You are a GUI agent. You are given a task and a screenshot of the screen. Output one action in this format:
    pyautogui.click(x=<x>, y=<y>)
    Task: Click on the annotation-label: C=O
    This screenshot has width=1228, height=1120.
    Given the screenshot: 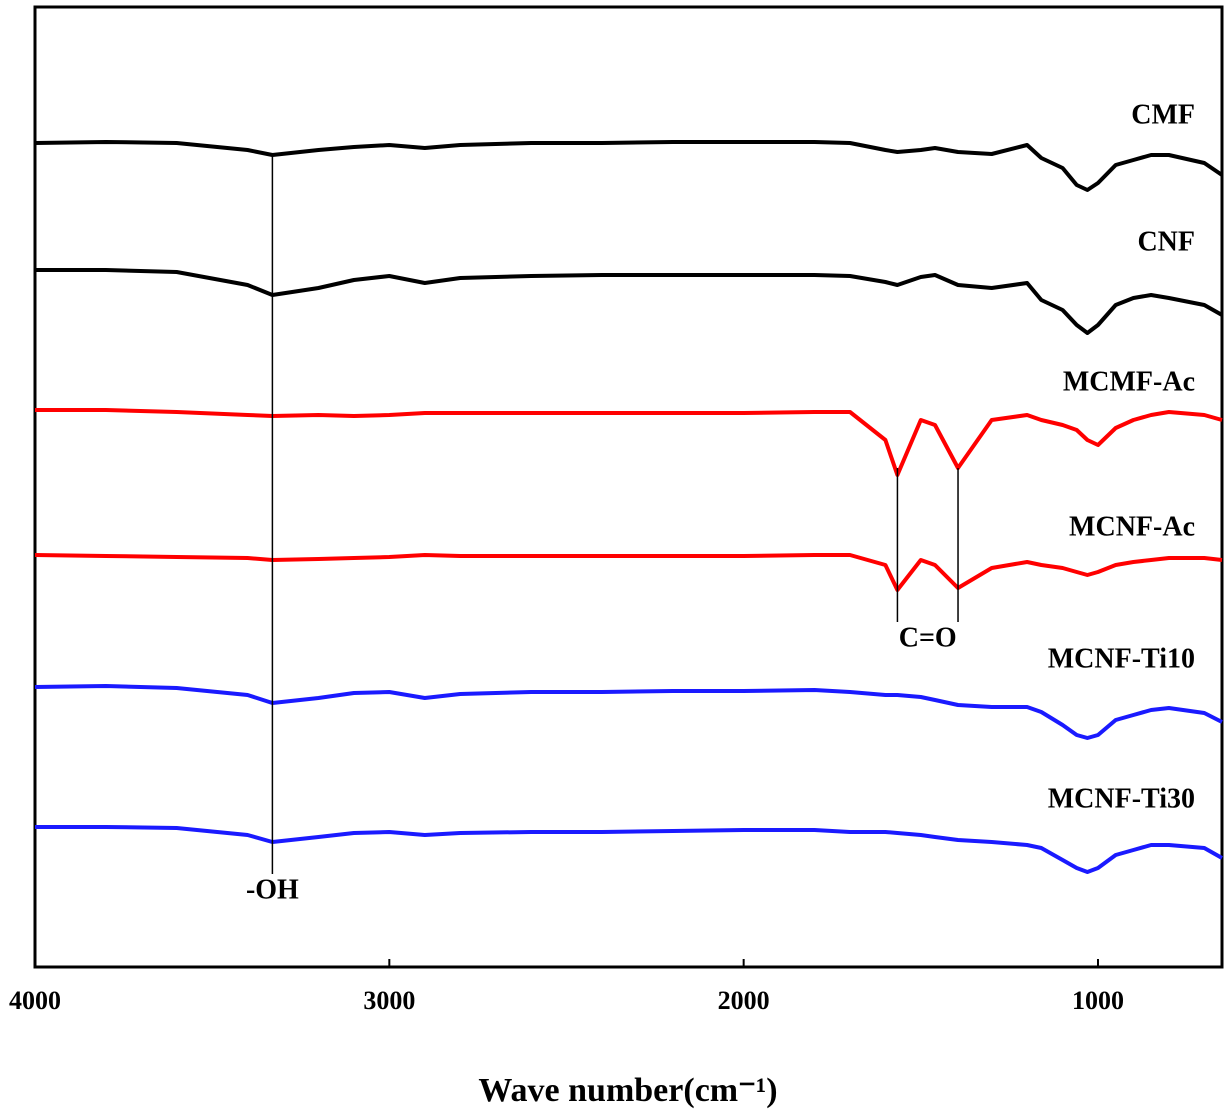 What is the action you would take?
    pyautogui.click(x=928, y=637)
    